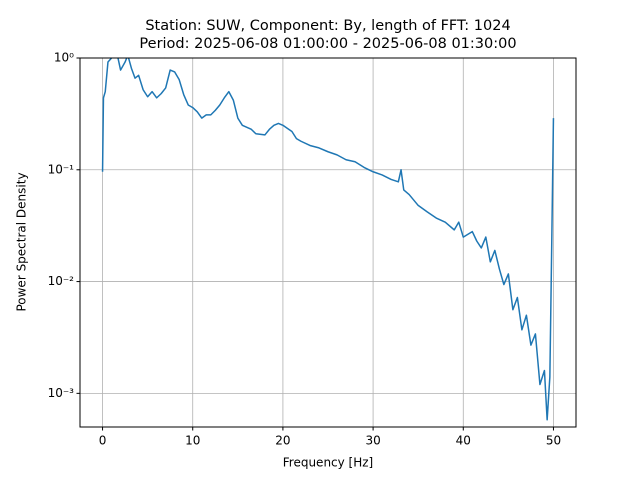  Describe the element at coordinates (22, 241) in the screenshot. I see `y-axis-label: Power Spectral Density` at that location.